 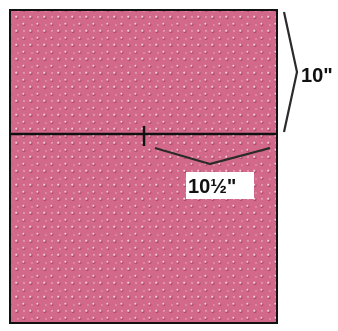 What do you see at coordinates (212, 156) in the screenshot?
I see `width-bracket` at bounding box center [212, 156].